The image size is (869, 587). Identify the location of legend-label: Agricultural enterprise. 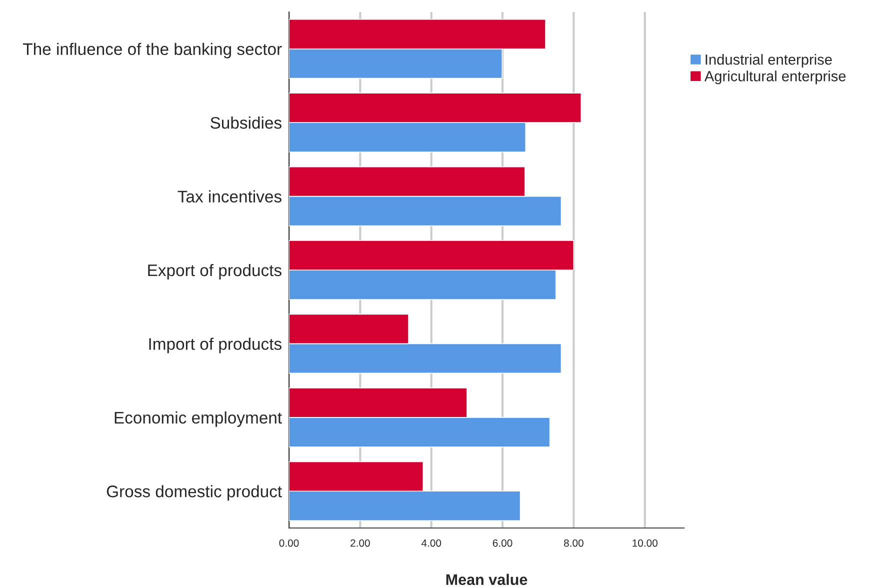
(775, 77).